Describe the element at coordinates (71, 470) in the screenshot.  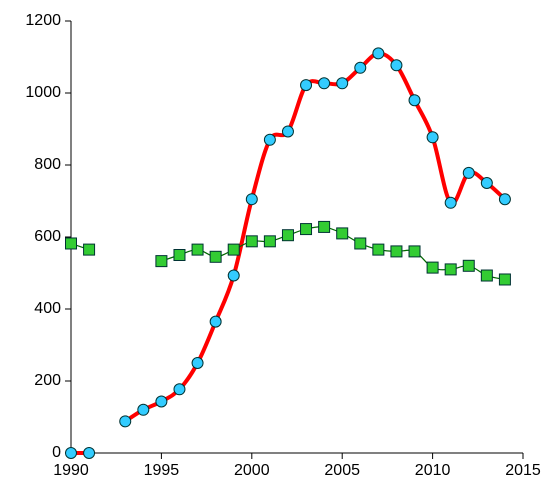
I see `x-tick-label: 1990` at that location.